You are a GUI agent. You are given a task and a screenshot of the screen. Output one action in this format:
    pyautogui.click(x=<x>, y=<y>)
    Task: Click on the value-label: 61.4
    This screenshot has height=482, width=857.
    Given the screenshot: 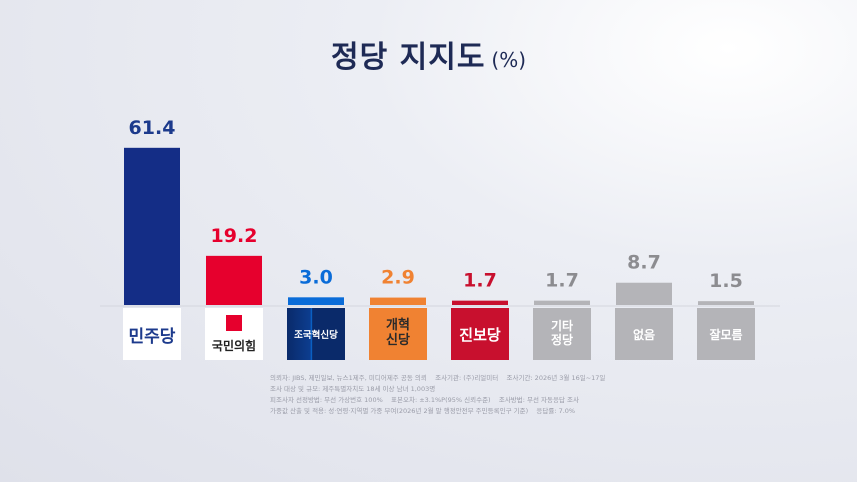 What is the action you would take?
    pyautogui.click(x=152, y=128)
    